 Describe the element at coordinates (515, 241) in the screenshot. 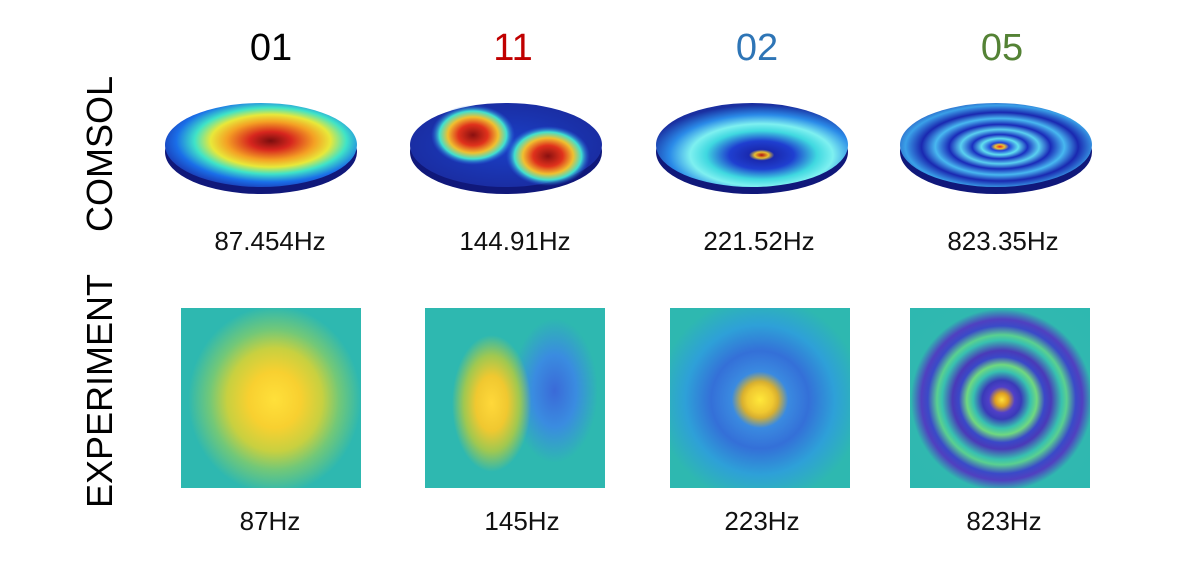

I see `comsol-freq-11: 144.91Hz` at that location.